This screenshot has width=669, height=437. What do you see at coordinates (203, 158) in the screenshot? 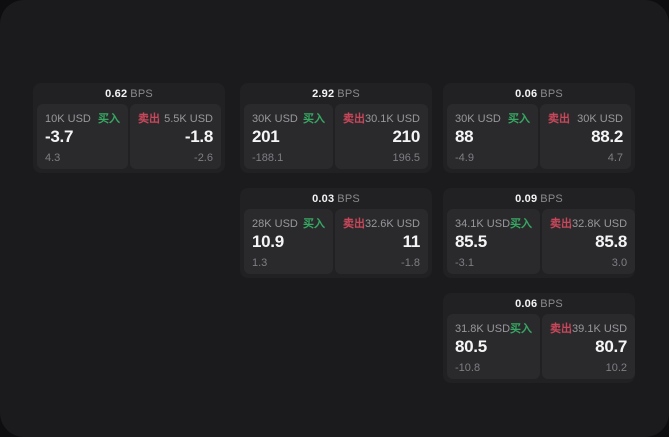
I see `sell-sub-value: -2.6` at bounding box center [203, 158].